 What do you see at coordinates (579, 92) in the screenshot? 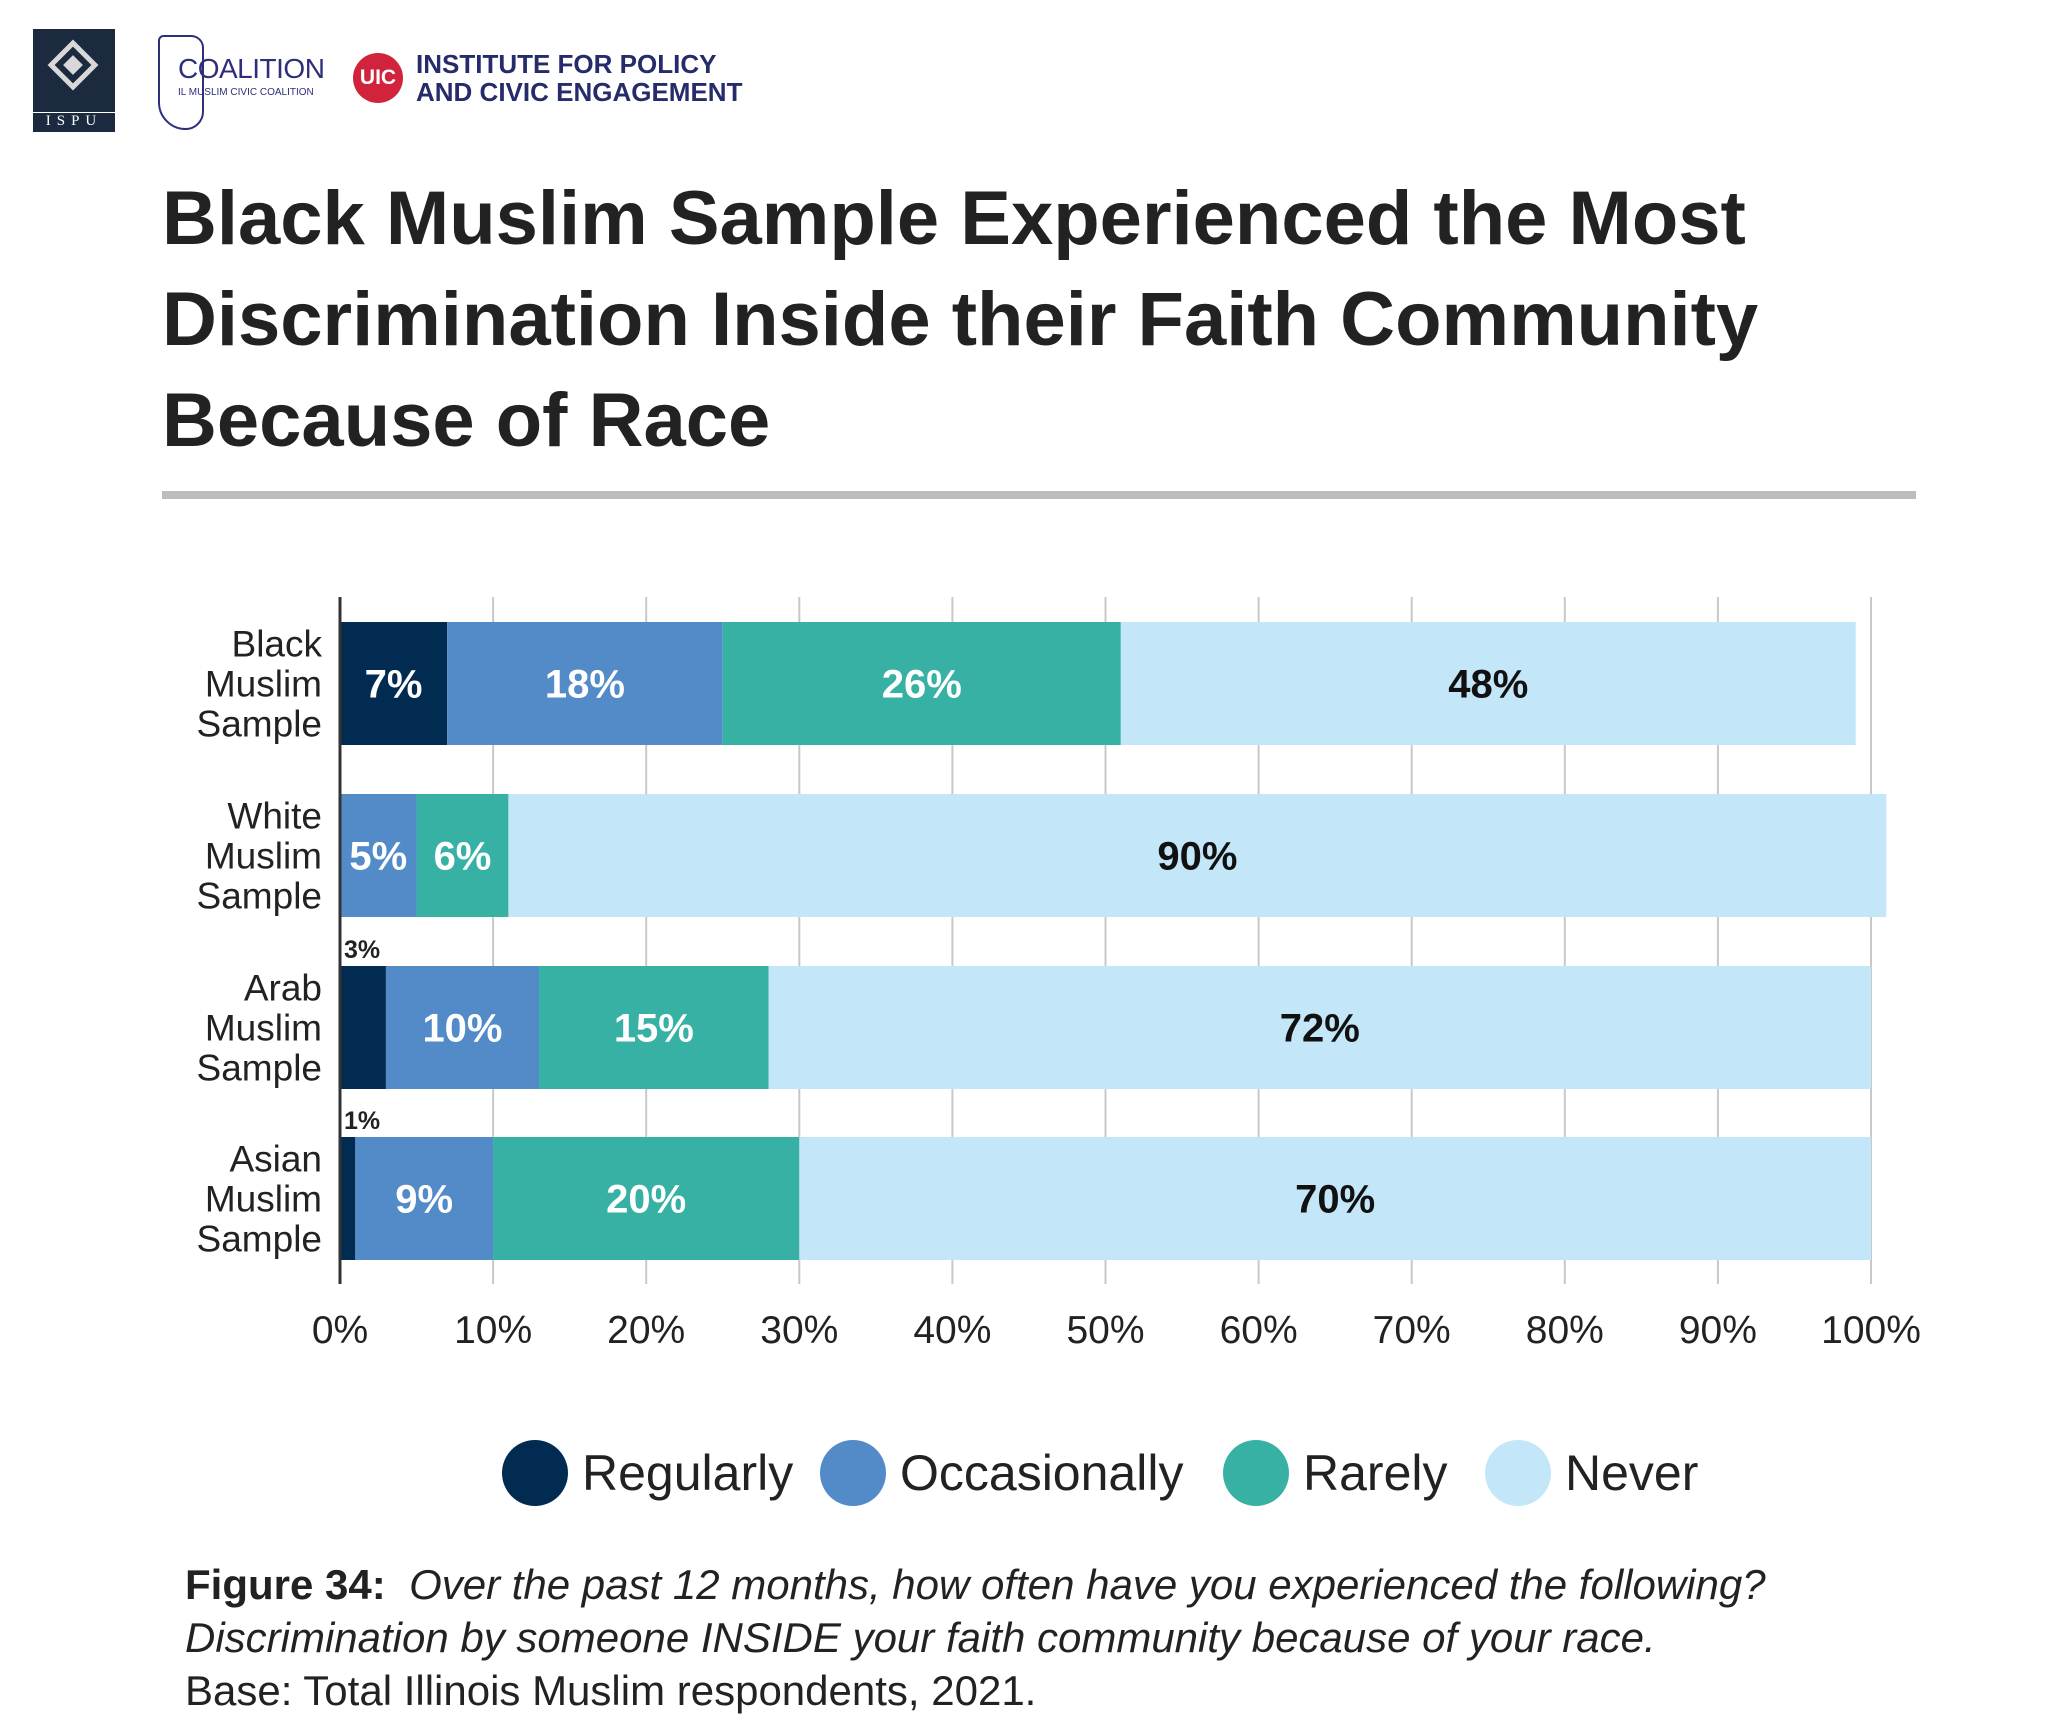
I see `ipce-line-2: AND CIVIC ENGAGEMENT` at bounding box center [579, 92].